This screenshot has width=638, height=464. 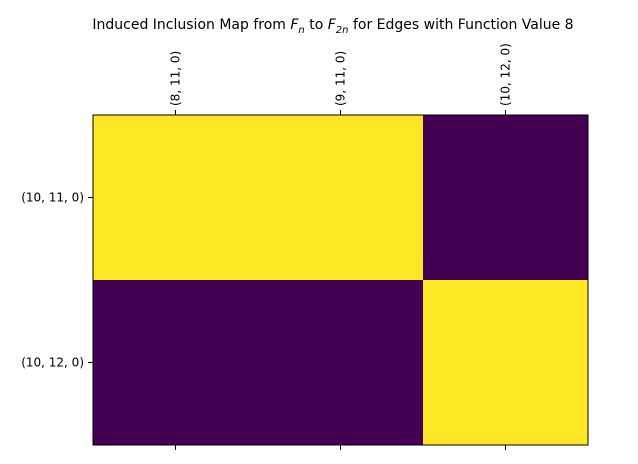 I want to click on title-suffix: for Edges with Function Value 8, so click(x=461, y=25).